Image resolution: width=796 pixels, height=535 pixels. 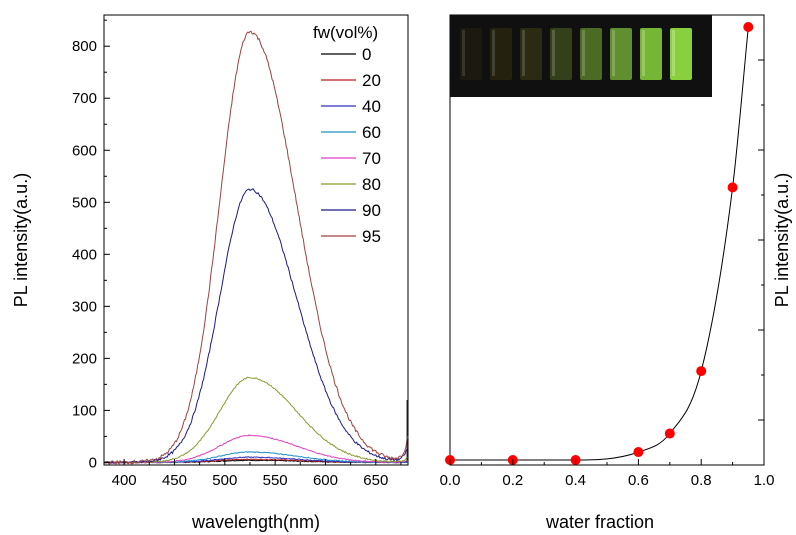 I want to click on left-x-tick-label: 450, so click(x=174, y=480).